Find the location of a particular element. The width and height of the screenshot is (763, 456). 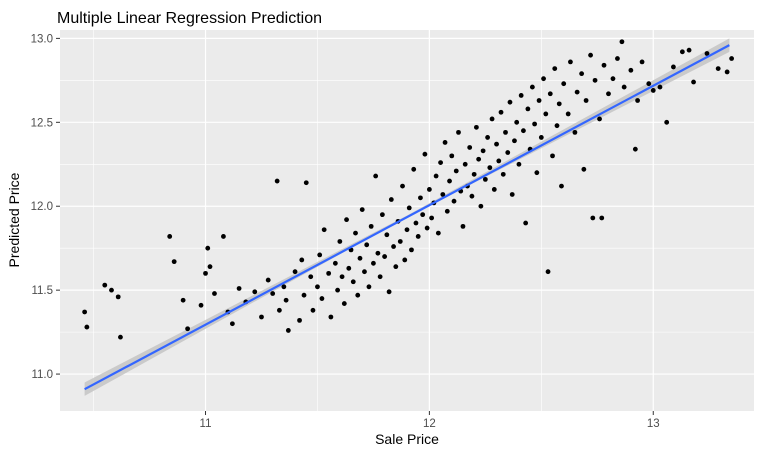

chart-title: Multiple Linear Regression Prediction is located at coordinates (189, 18).